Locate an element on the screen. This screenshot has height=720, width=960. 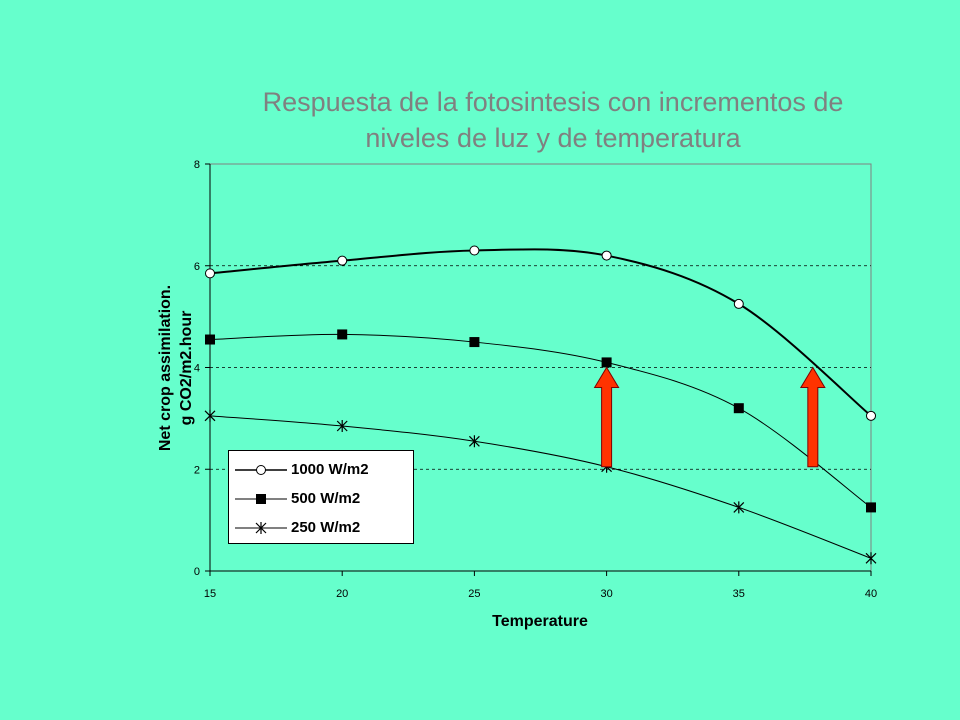
y-tick-label-2: 2 is located at coordinates (197, 470).